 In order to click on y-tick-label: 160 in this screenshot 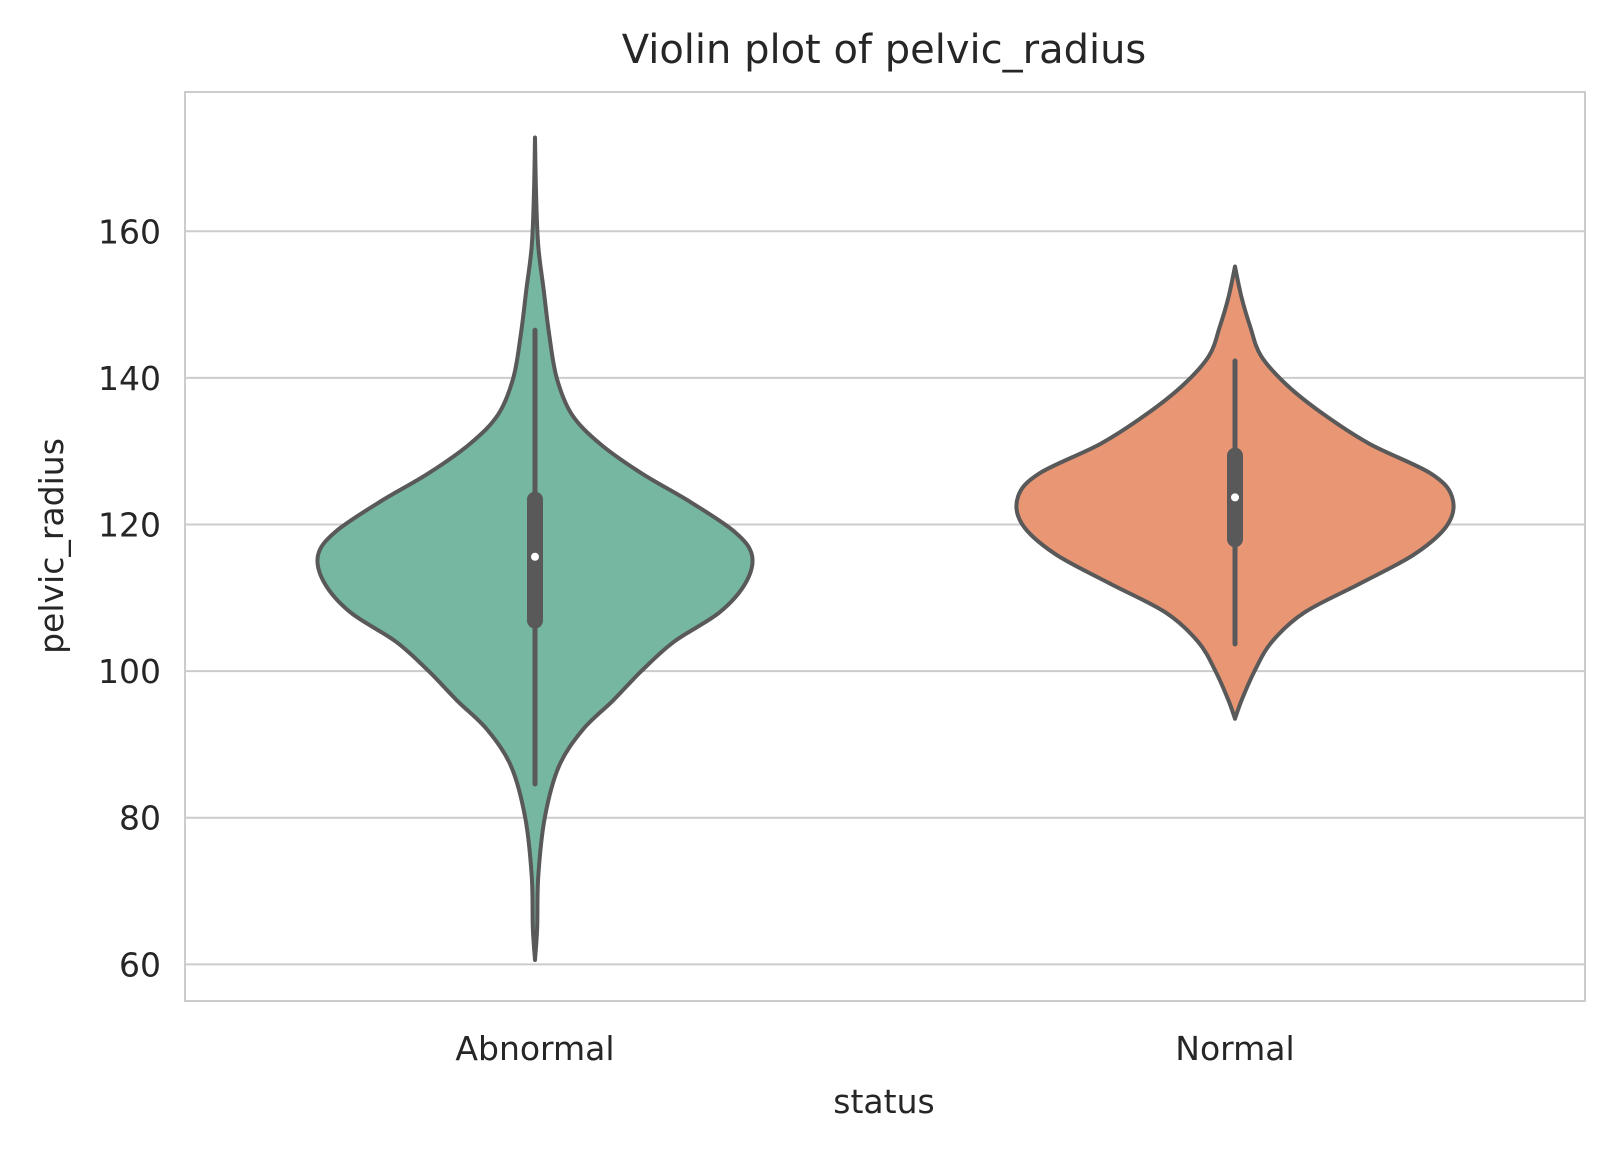, I will do `click(129, 231)`.